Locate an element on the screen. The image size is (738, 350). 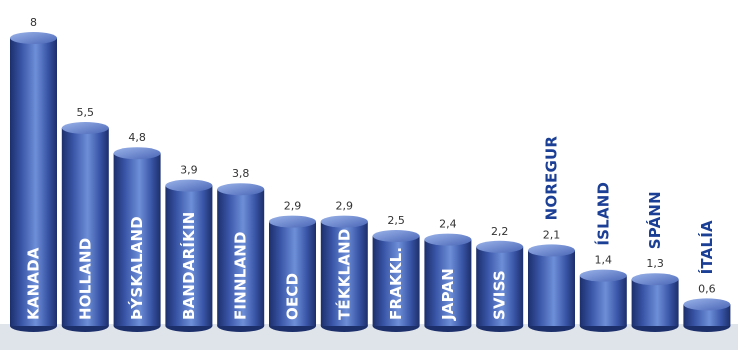
value-label: 4,8 is located at coordinates (137, 137).